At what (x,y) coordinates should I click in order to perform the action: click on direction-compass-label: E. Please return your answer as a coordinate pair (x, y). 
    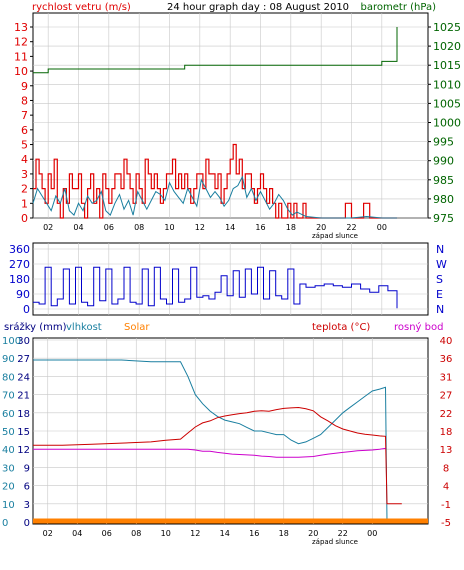
    Looking at the image, I should click on (439, 294).